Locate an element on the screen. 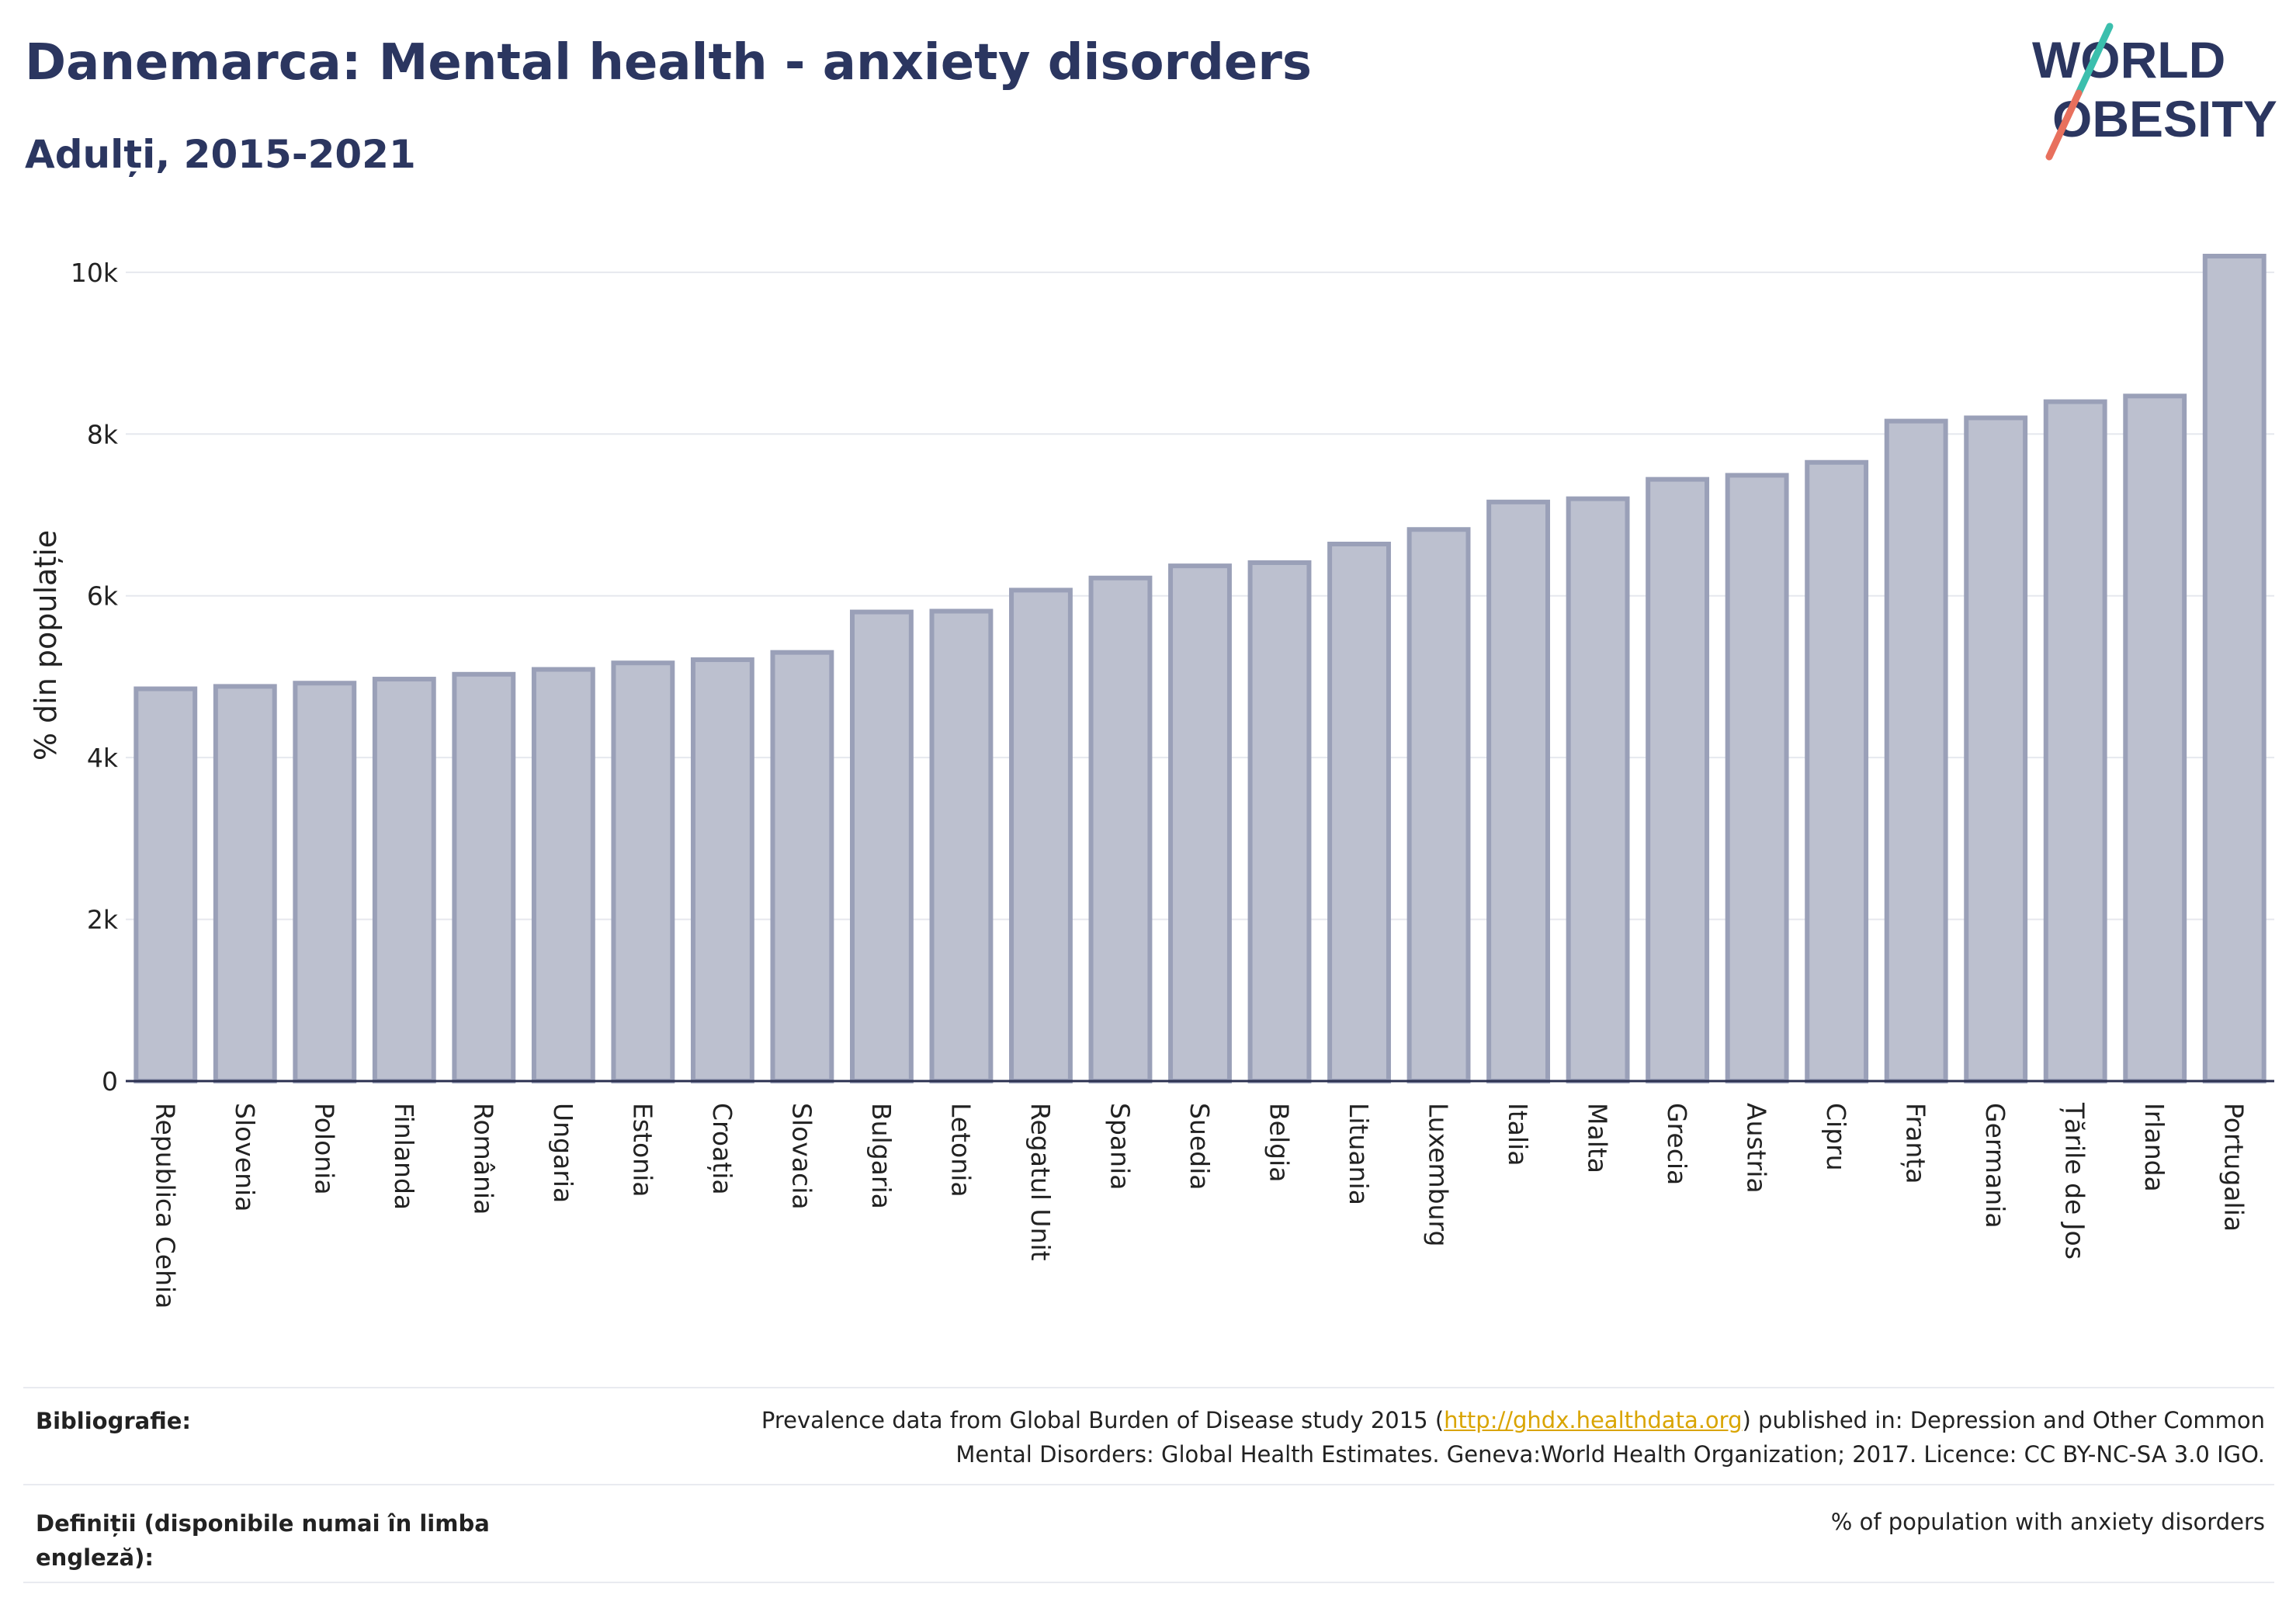 Image resolution: width=2296 pixels, height=1622 pixels. definitions-text: % of population with anxiety disorders is located at coordinates (2048, 1522).